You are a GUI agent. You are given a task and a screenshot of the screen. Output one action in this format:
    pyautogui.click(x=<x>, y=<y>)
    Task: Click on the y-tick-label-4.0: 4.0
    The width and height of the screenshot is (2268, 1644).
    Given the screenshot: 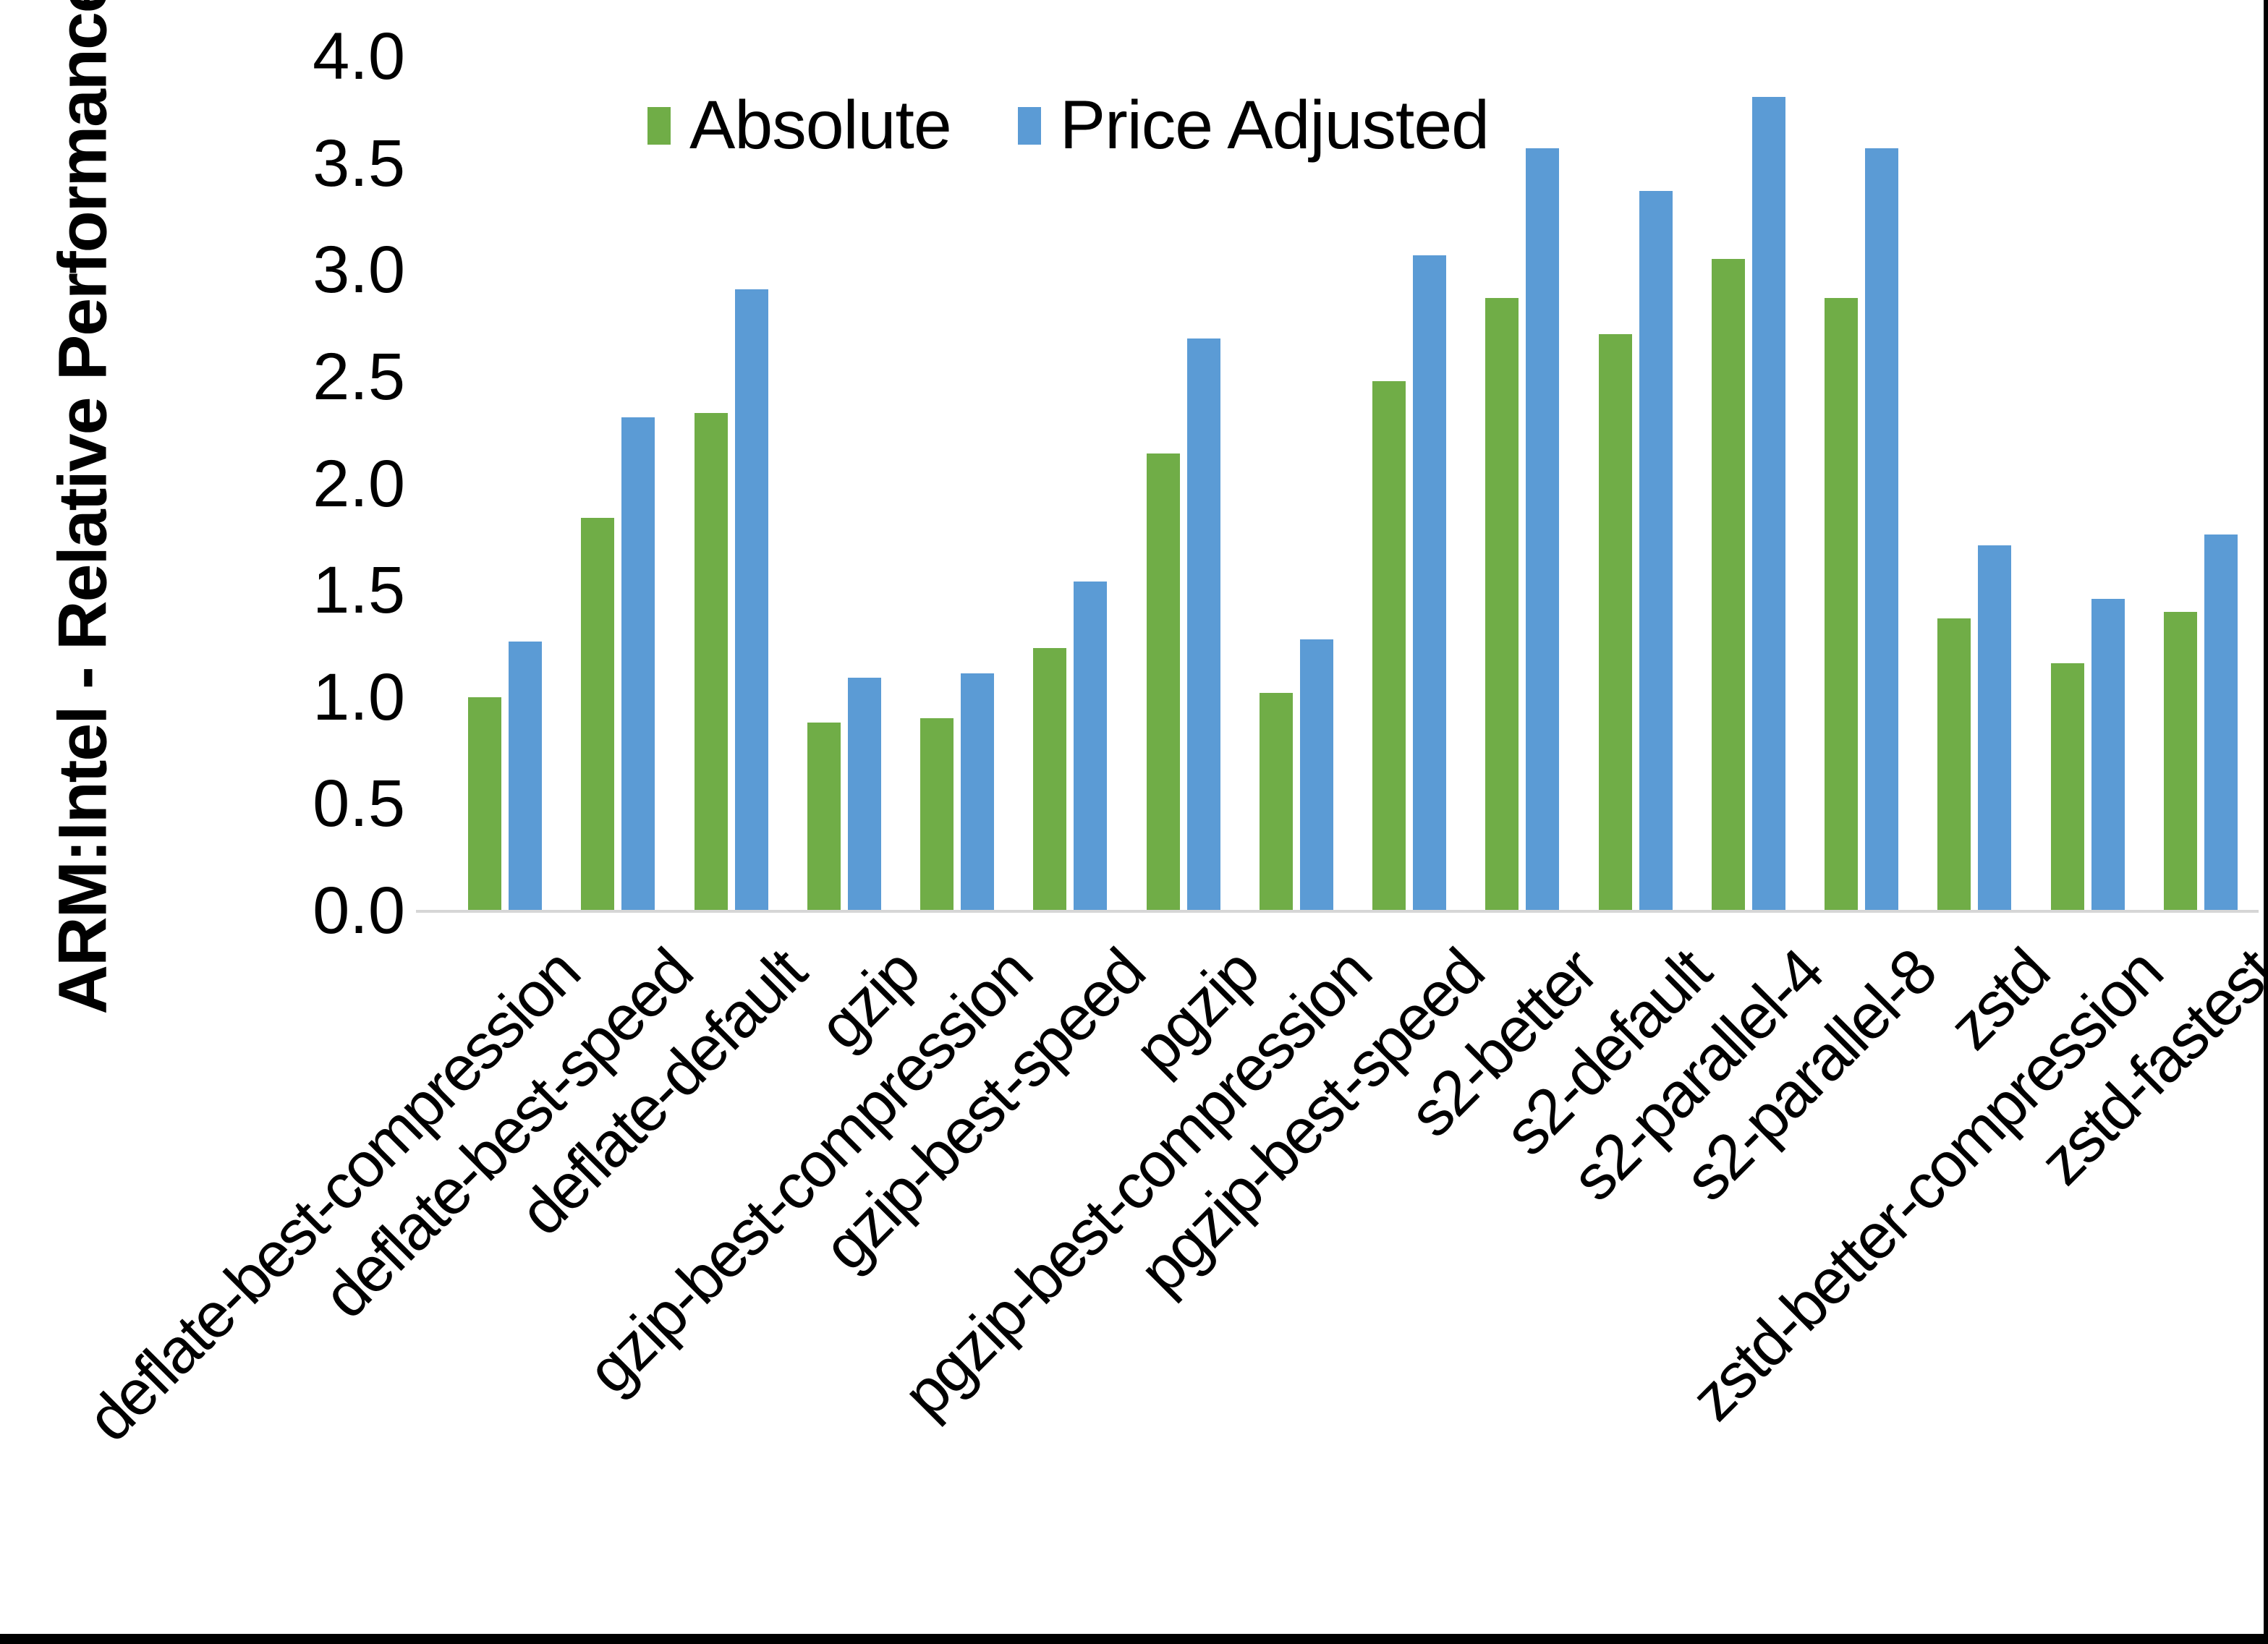 What is the action you would take?
    pyautogui.click(x=359, y=56)
    